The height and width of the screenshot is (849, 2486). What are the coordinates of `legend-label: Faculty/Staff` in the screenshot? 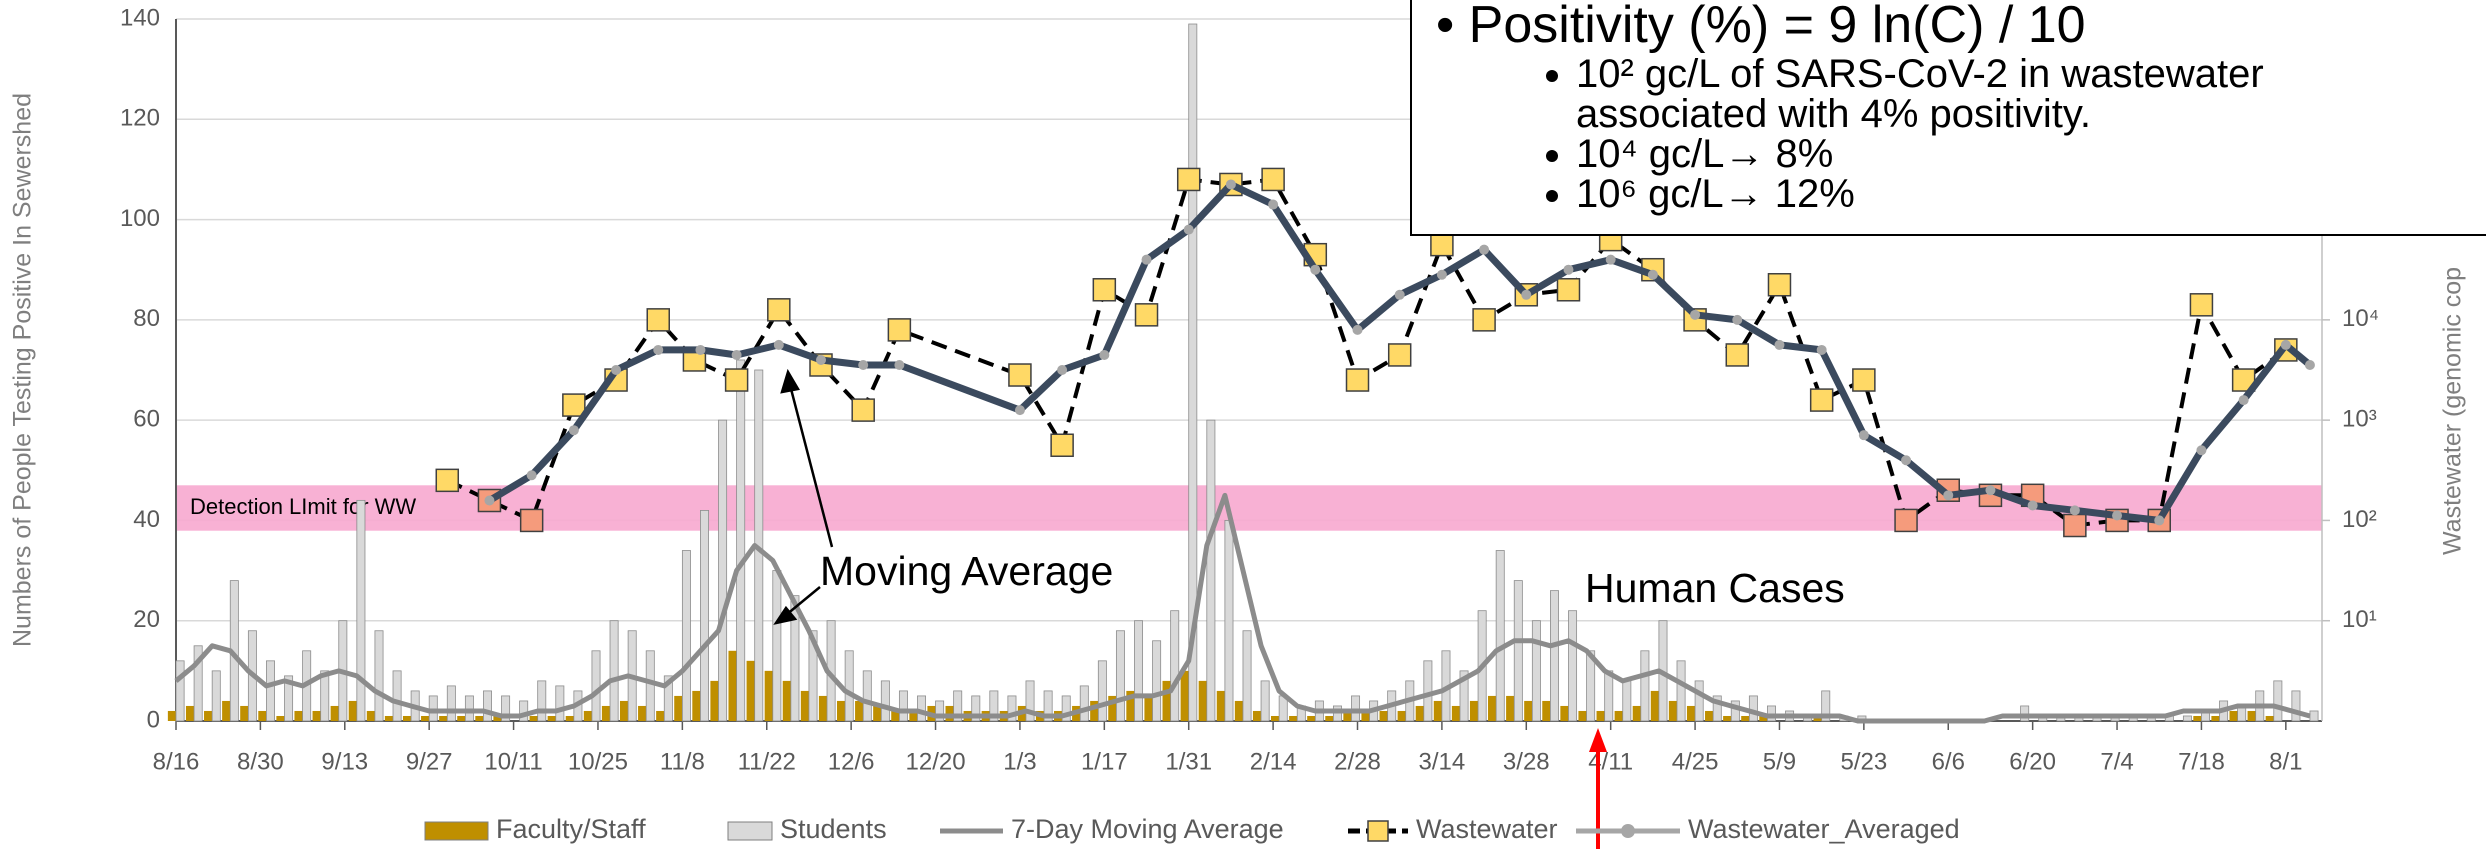 It's located at (571, 829).